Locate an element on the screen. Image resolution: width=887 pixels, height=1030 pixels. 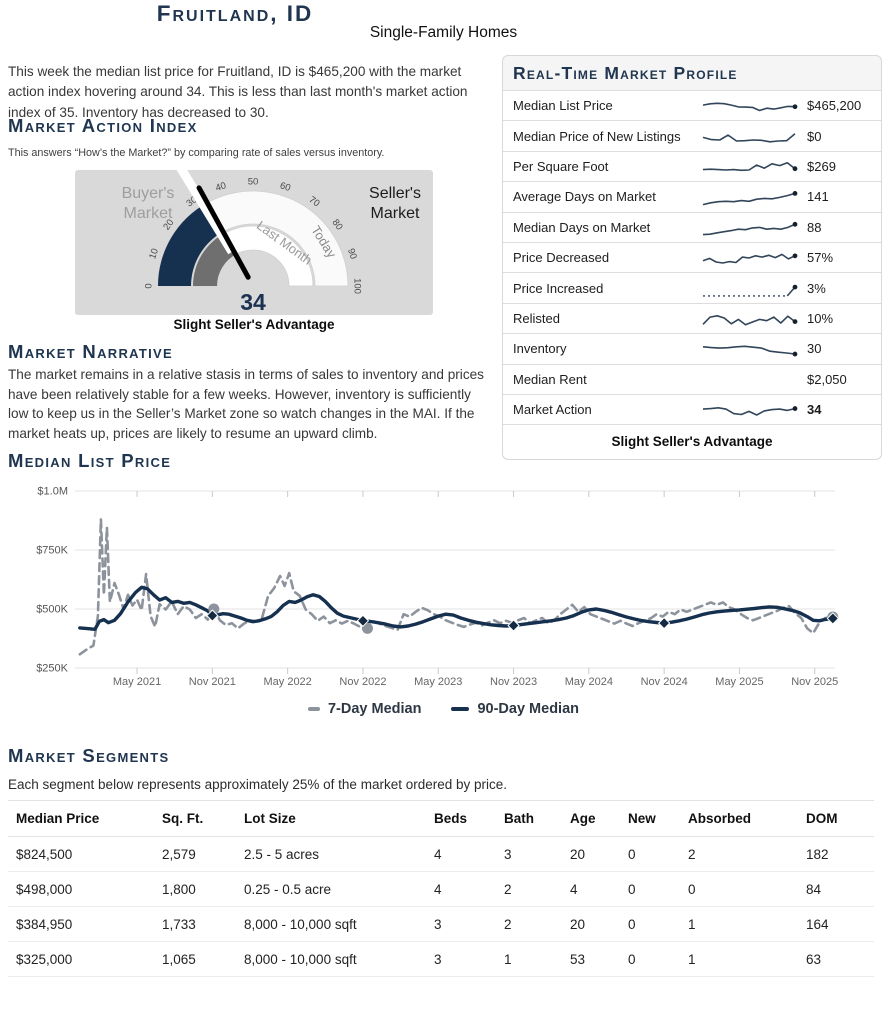
segments-row: $325,000 1,065 8,000 - 10,000 sqft 3 1 53 0 1 63 is located at coordinates (441, 959).